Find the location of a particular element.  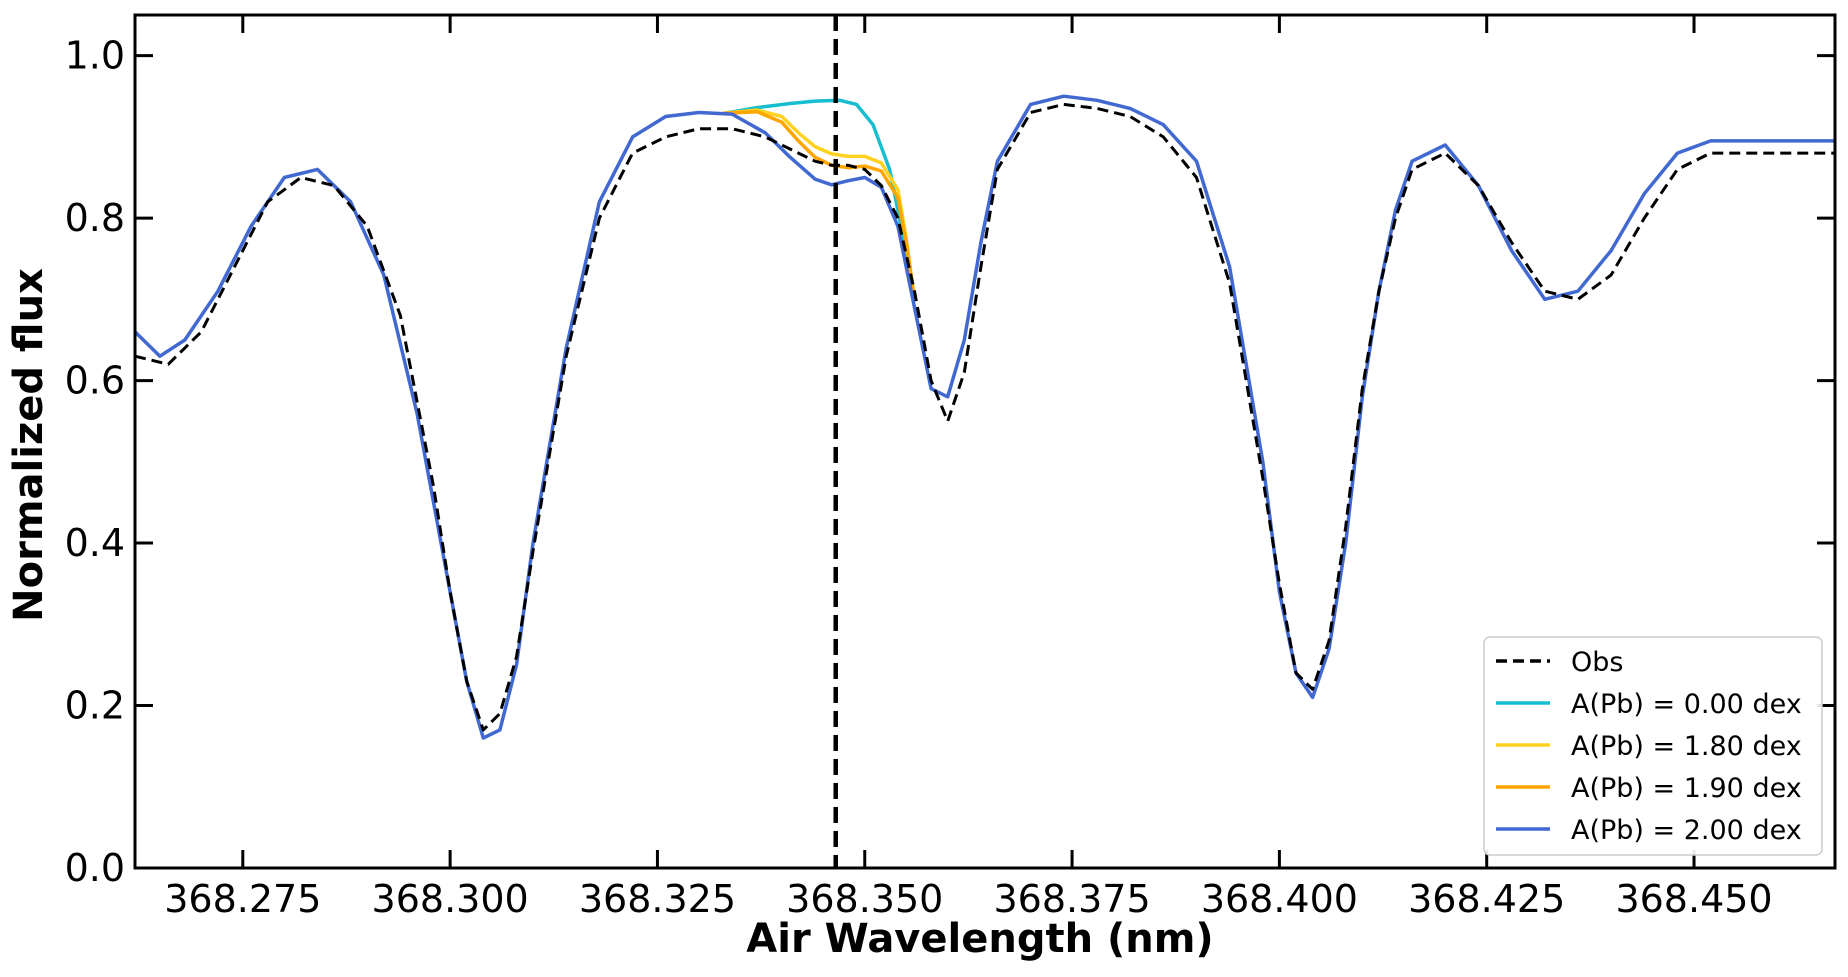

y-tick-label: 0.4 is located at coordinates (95, 543).